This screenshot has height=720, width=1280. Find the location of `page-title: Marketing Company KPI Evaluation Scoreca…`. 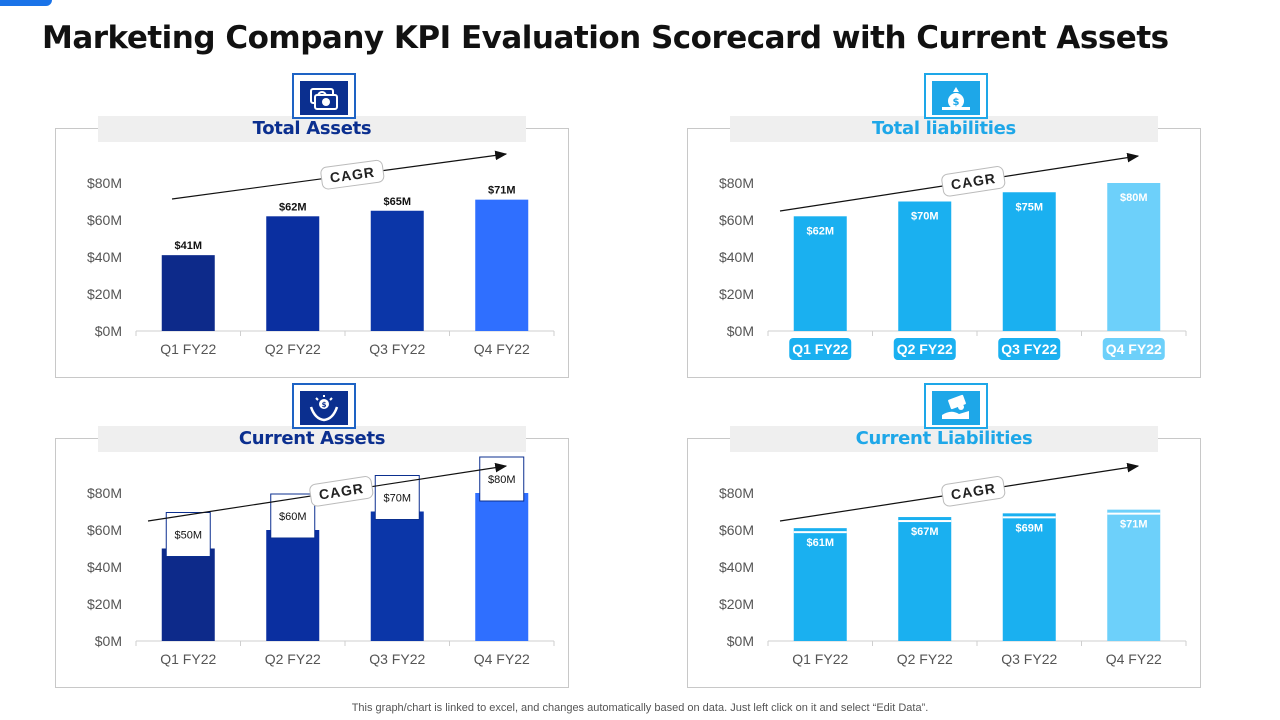

page-title: Marketing Company KPI Evaluation Scoreca… is located at coordinates (605, 38).